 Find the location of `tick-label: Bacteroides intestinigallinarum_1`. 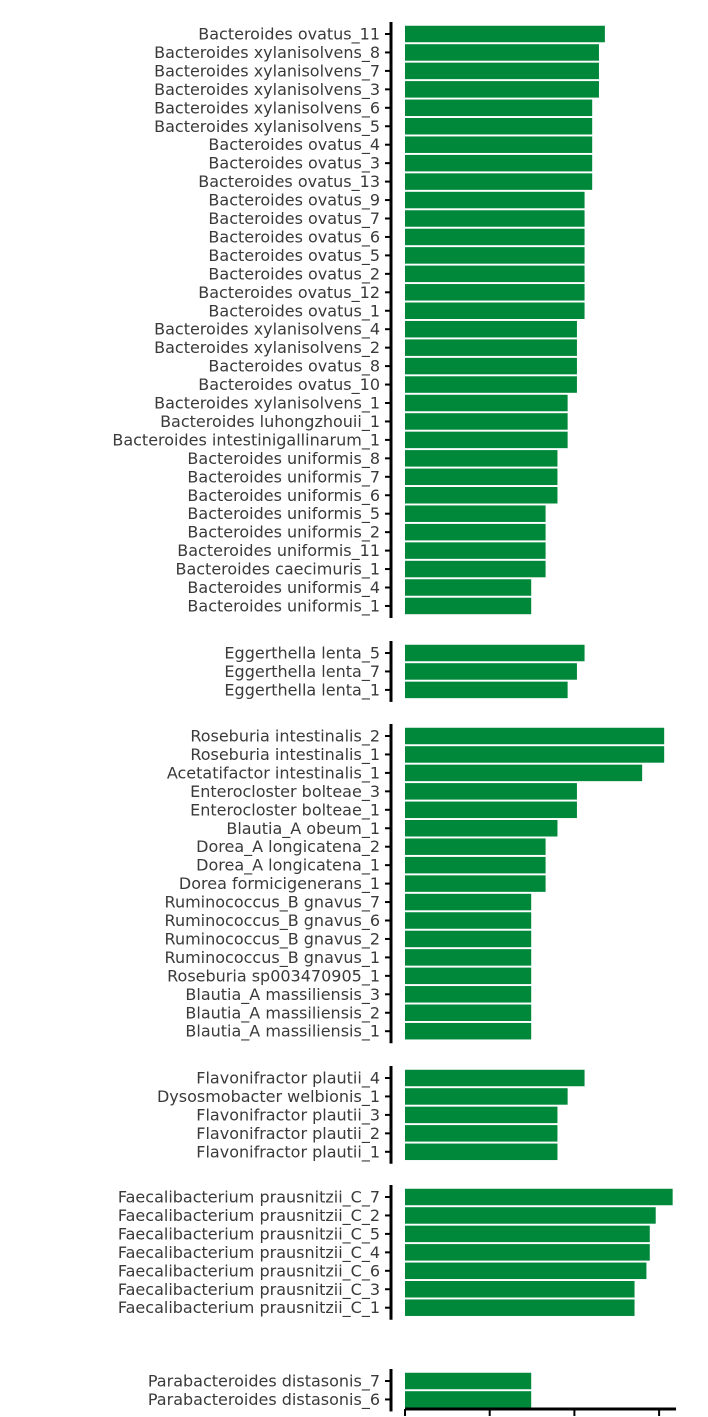

tick-label: Bacteroides intestinigallinarum_1 is located at coordinates (246, 440).